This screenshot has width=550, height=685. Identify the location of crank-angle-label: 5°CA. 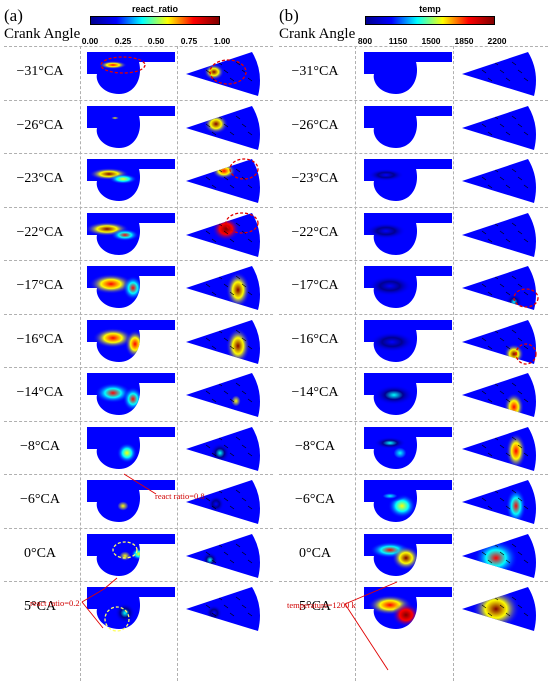
(40, 606).